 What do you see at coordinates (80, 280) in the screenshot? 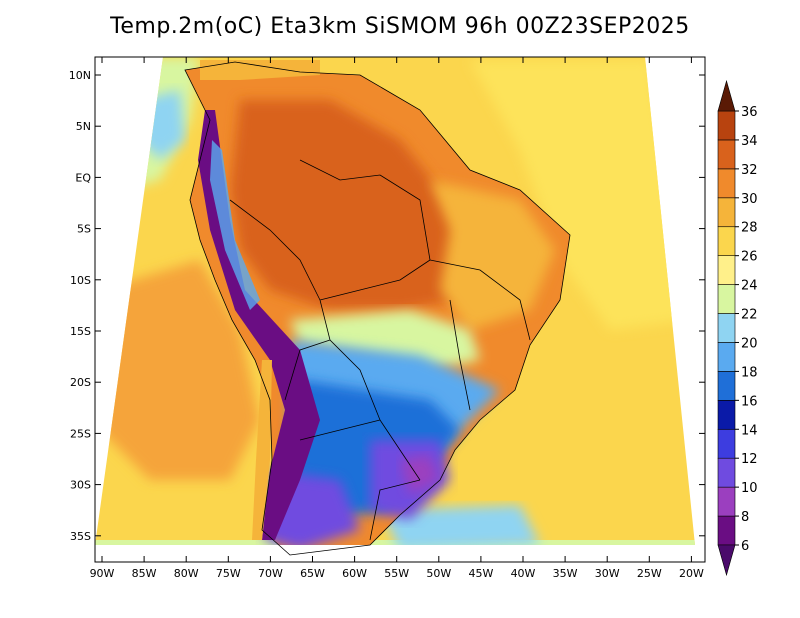
I see `lat-label: 10S` at bounding box center [80, 280].